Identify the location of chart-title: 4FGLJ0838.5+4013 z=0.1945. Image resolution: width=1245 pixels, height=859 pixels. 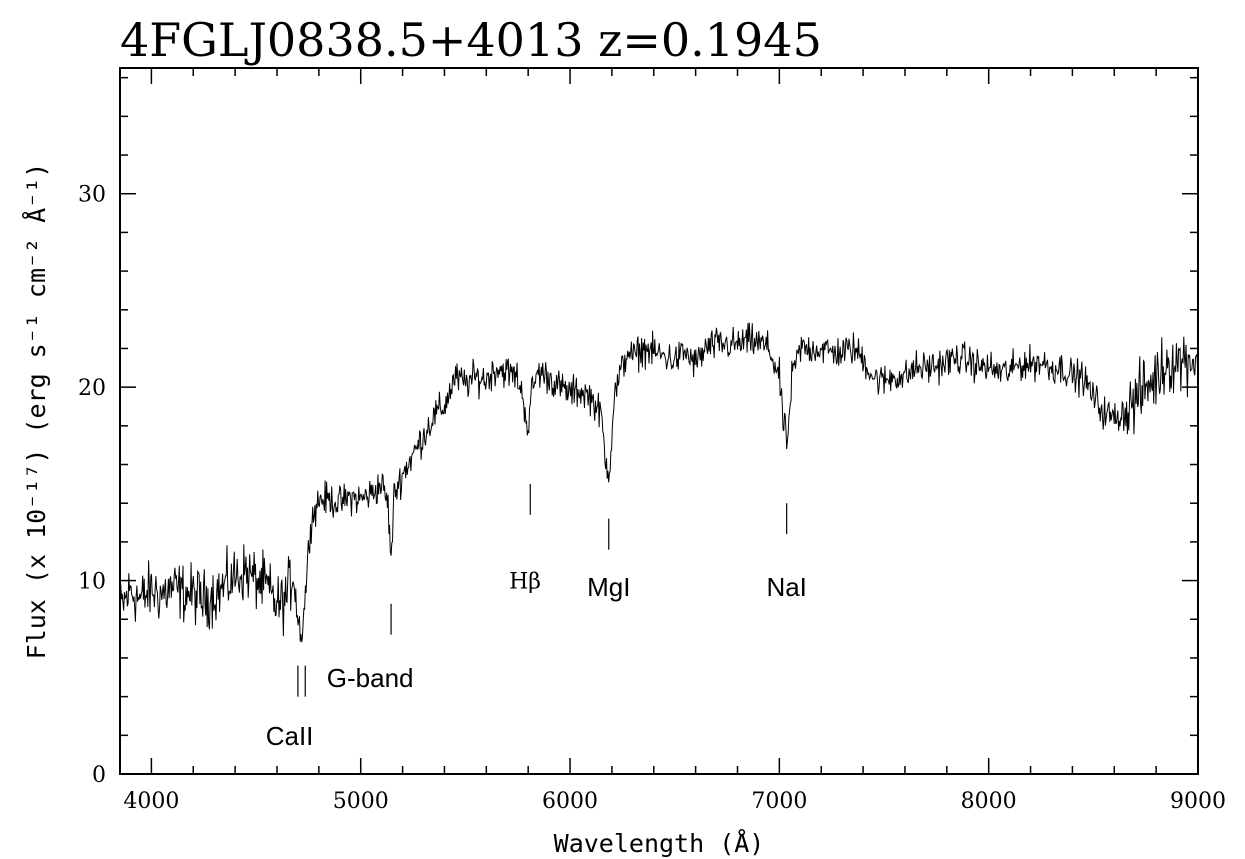
(471, 40).